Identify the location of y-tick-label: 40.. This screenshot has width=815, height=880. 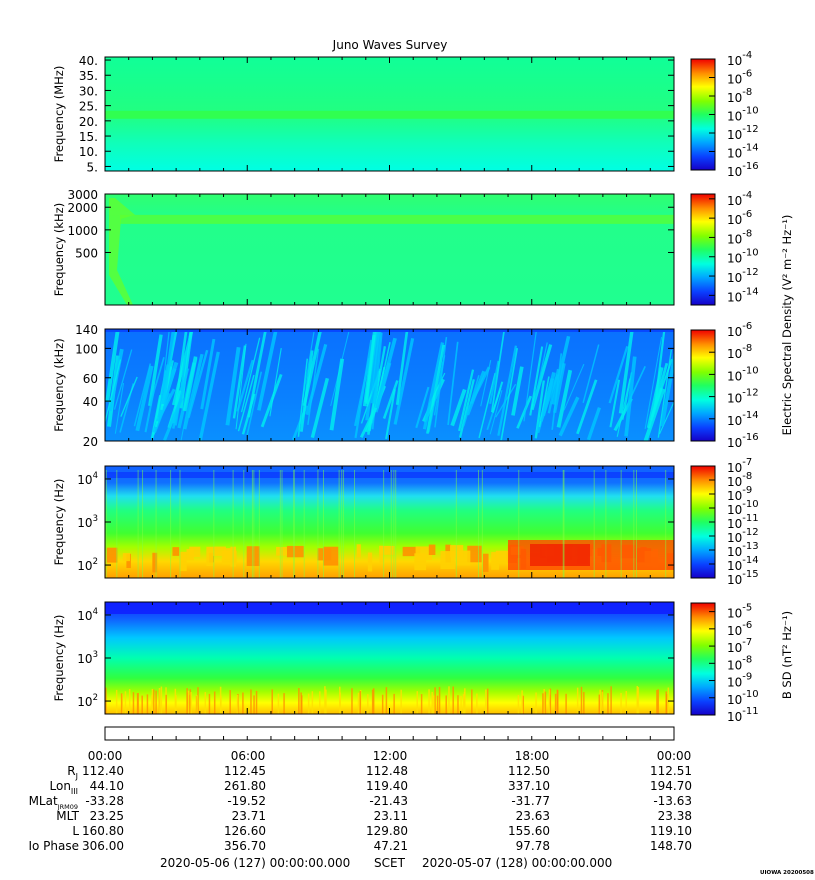
(88, 61).